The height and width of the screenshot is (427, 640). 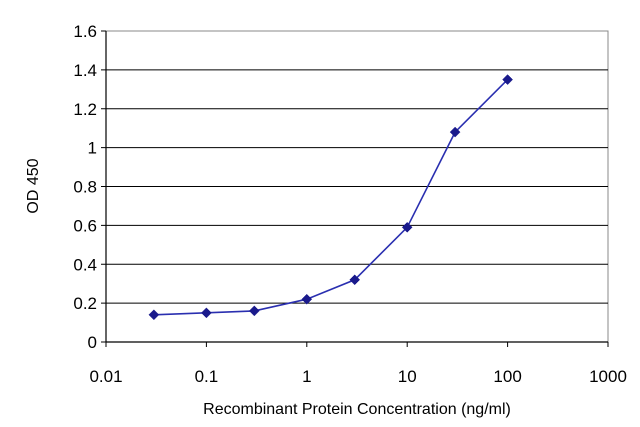 What do you see at coordinates (608, 376) in the screenshot?
I see `x-tick-label: 1000` at bounding box center [608, 376].